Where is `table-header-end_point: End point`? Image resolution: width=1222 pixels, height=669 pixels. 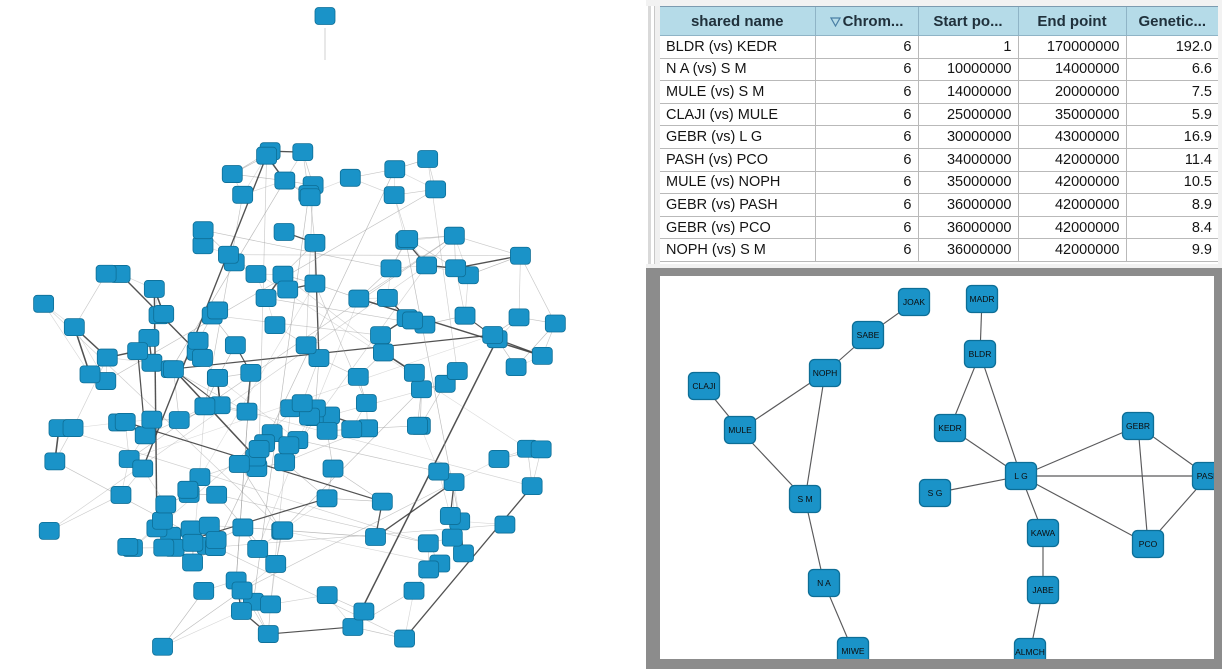
table-header-end_point: End point is located at coordinates (1072, 21).